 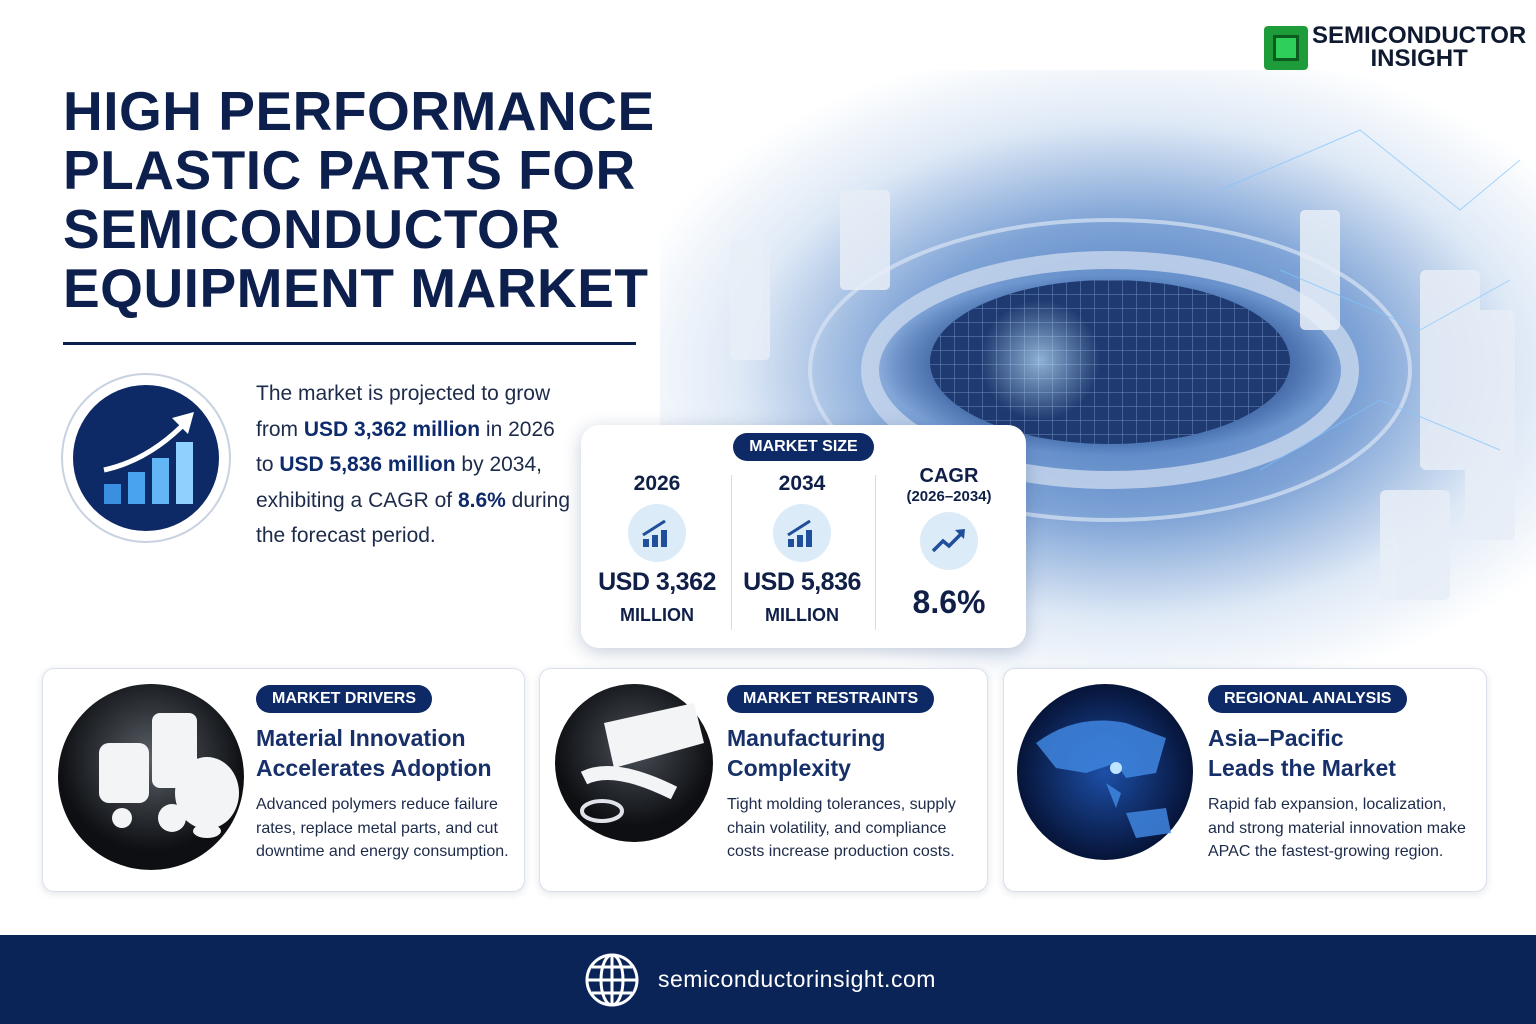 What do you see at coordinates (802, 483) in the screenshot?
I see `column-heading: 2034` at bounding box center [802, 483].